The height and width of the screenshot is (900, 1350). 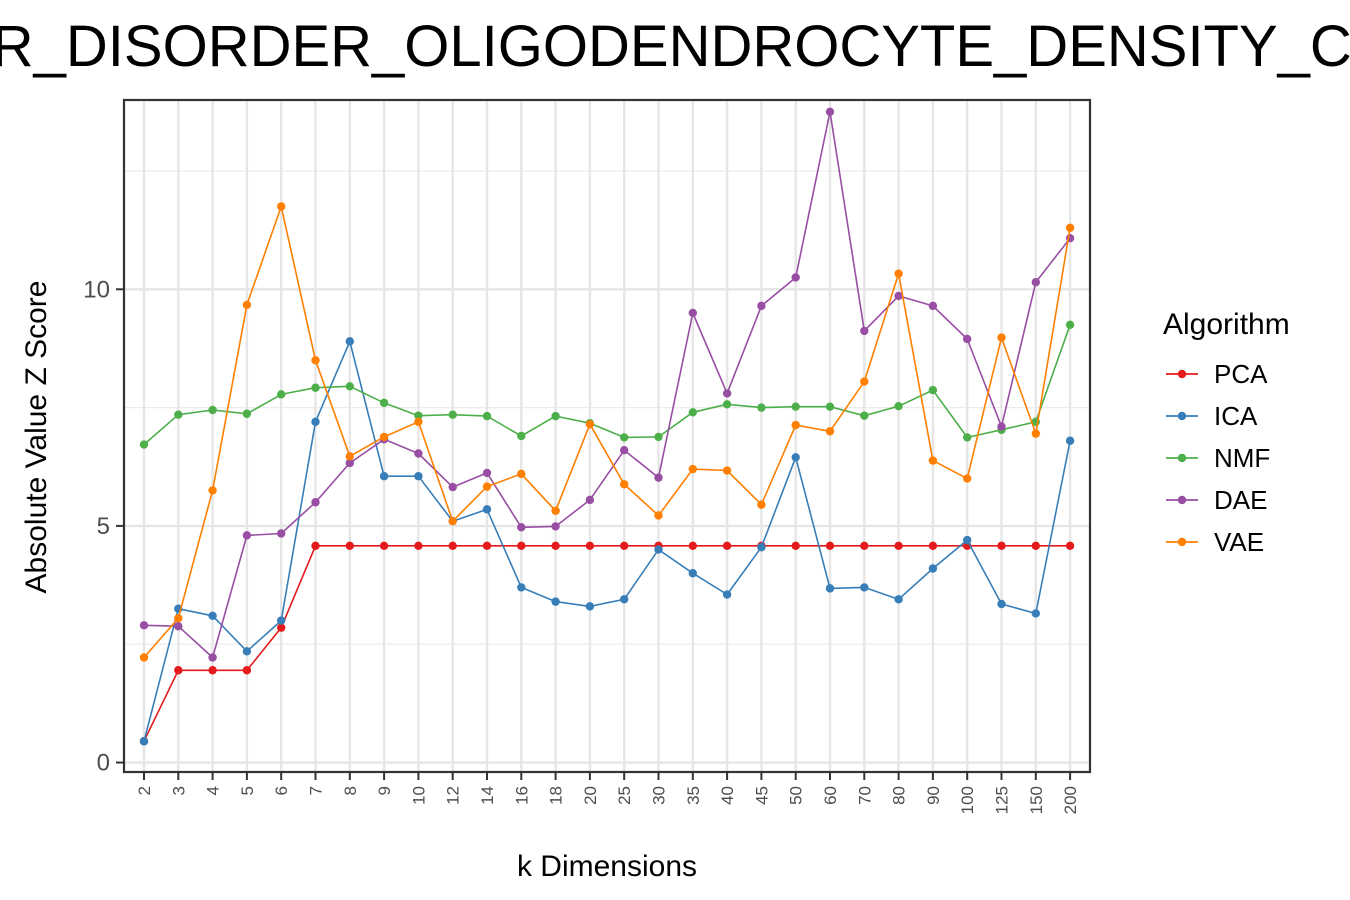 I want to click on x-tick-label: 14, so click(x=487, y=795).